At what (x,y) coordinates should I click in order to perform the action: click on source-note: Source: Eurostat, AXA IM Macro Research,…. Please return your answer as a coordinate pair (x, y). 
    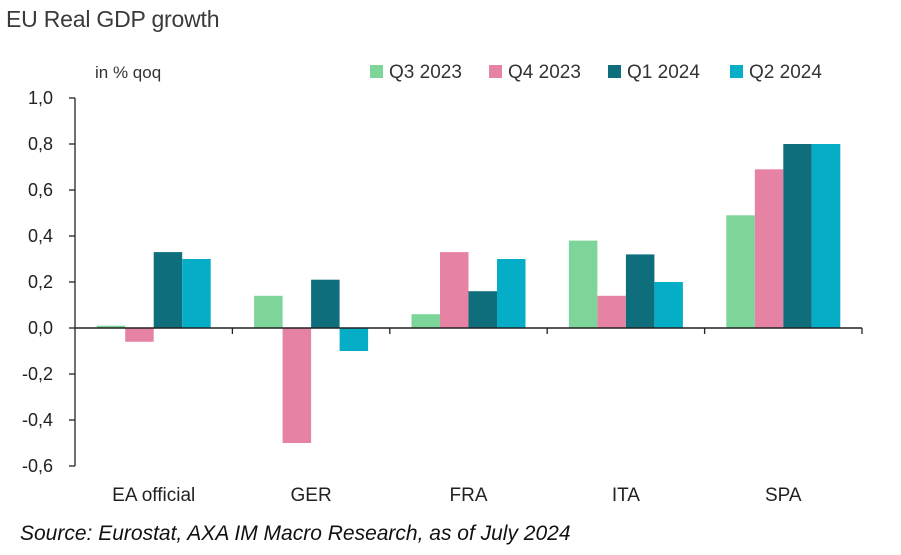
    Looking at the image, I should click on (295, 533).